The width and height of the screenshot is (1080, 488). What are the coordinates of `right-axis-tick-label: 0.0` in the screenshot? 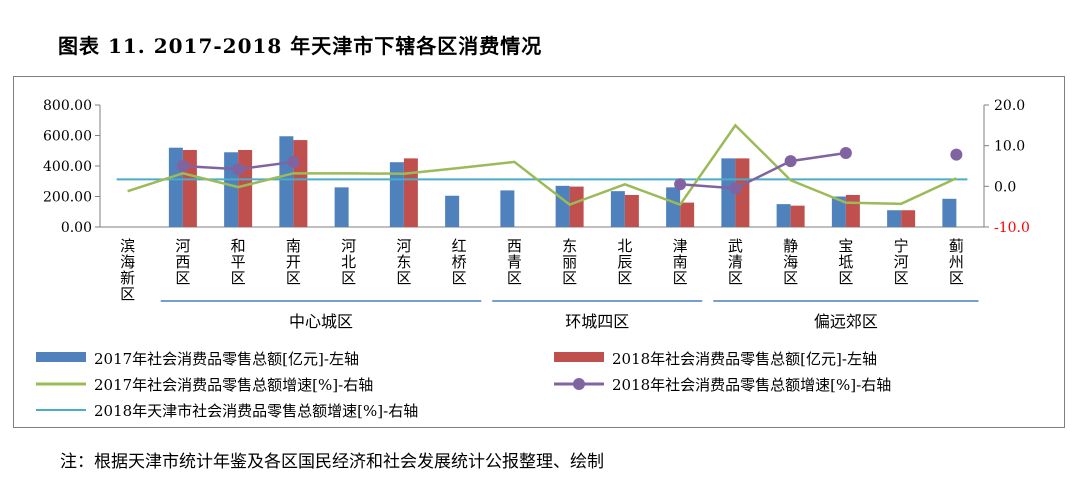 It's located at (1005, 187).